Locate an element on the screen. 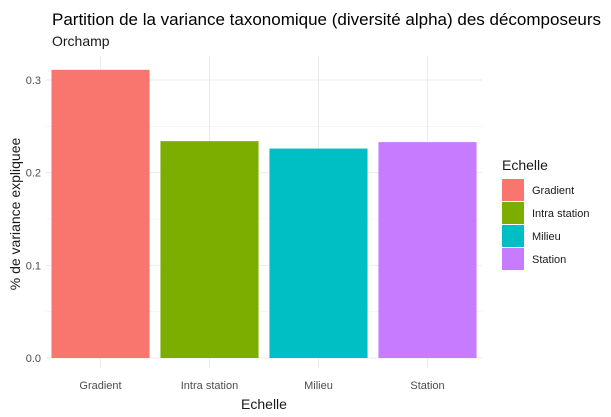 This screenshot has width=611, height=417. x-tick-labels: Gradient Intra station Milieu Station is located at coordinates (261, 386).